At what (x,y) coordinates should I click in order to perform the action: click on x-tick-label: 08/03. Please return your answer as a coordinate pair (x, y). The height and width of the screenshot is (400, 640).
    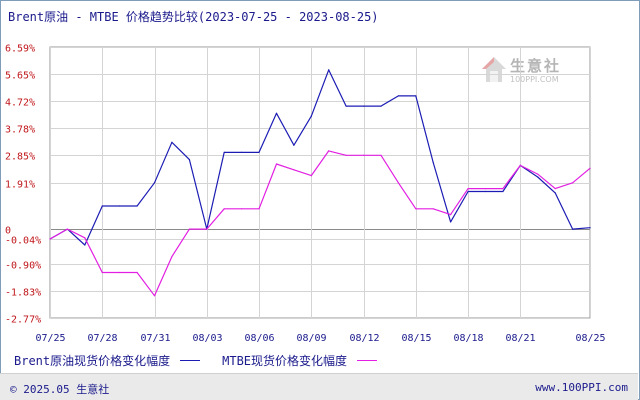
    Looking at the image, I should click on (207, 338).